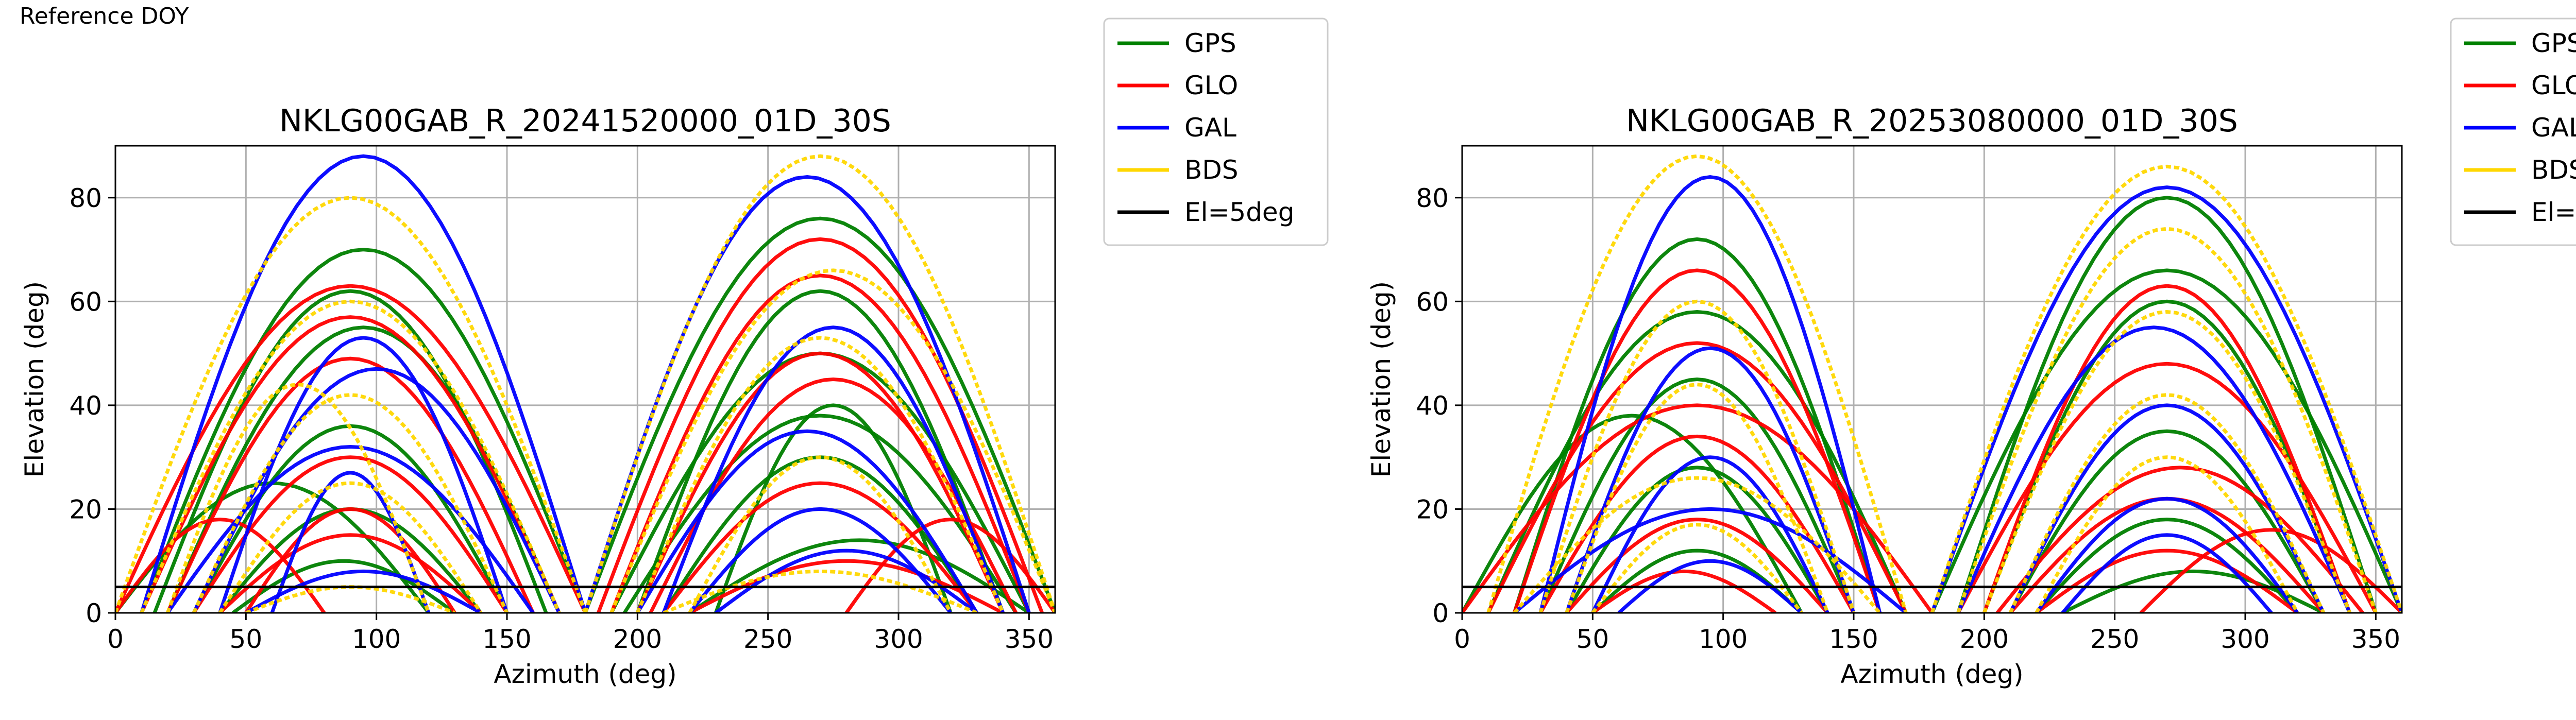 This screenshot has height=720, width=2576. What do you see at coordinates (115, 639) in the screenshot?
I see `x-tick-label: 0` at bounding box center [115, 639].